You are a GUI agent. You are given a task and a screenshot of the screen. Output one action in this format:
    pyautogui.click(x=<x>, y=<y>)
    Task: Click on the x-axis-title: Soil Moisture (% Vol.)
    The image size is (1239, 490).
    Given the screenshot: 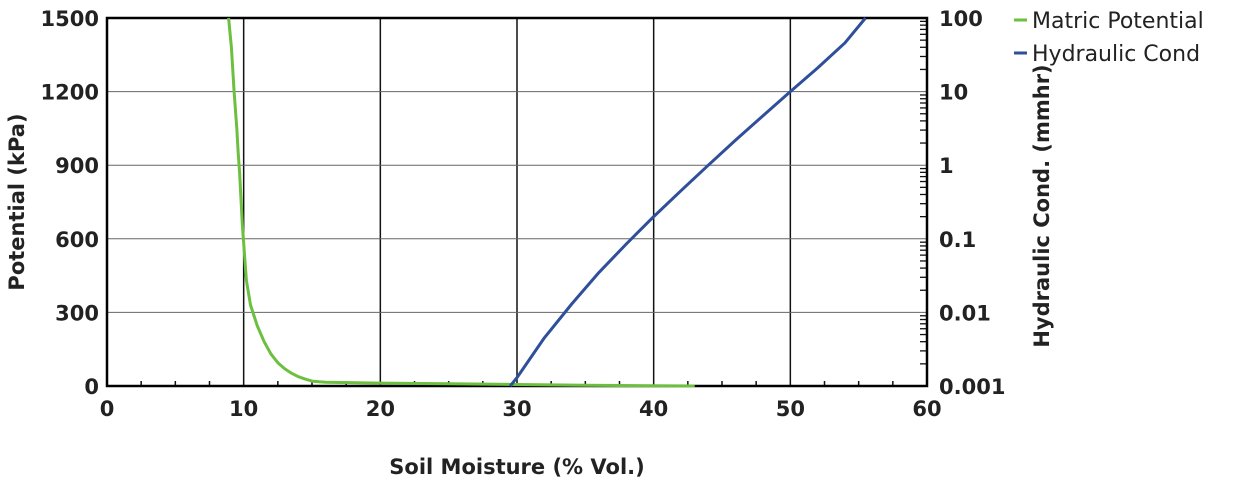 What is the action you would take?
    pyautogui.click(x=516, y=467)
    